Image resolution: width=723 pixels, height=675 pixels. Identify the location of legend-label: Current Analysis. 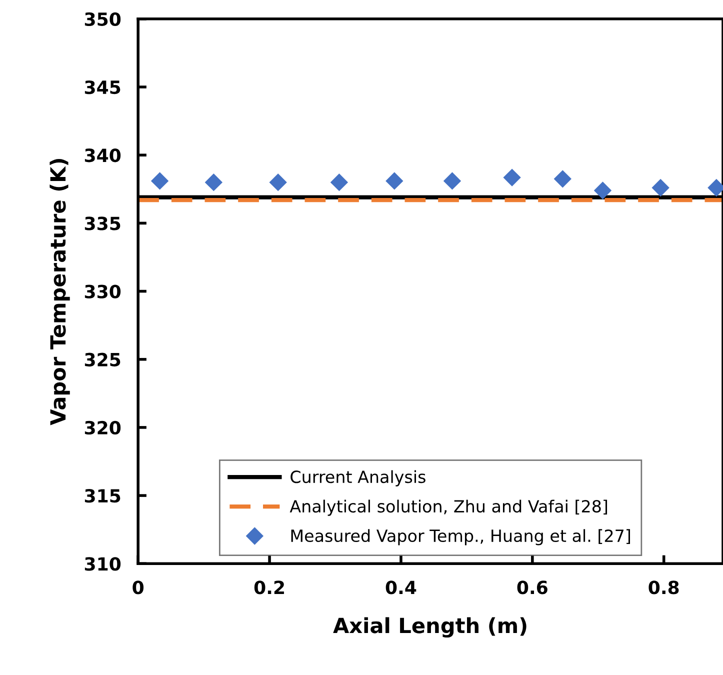
(358, 478).